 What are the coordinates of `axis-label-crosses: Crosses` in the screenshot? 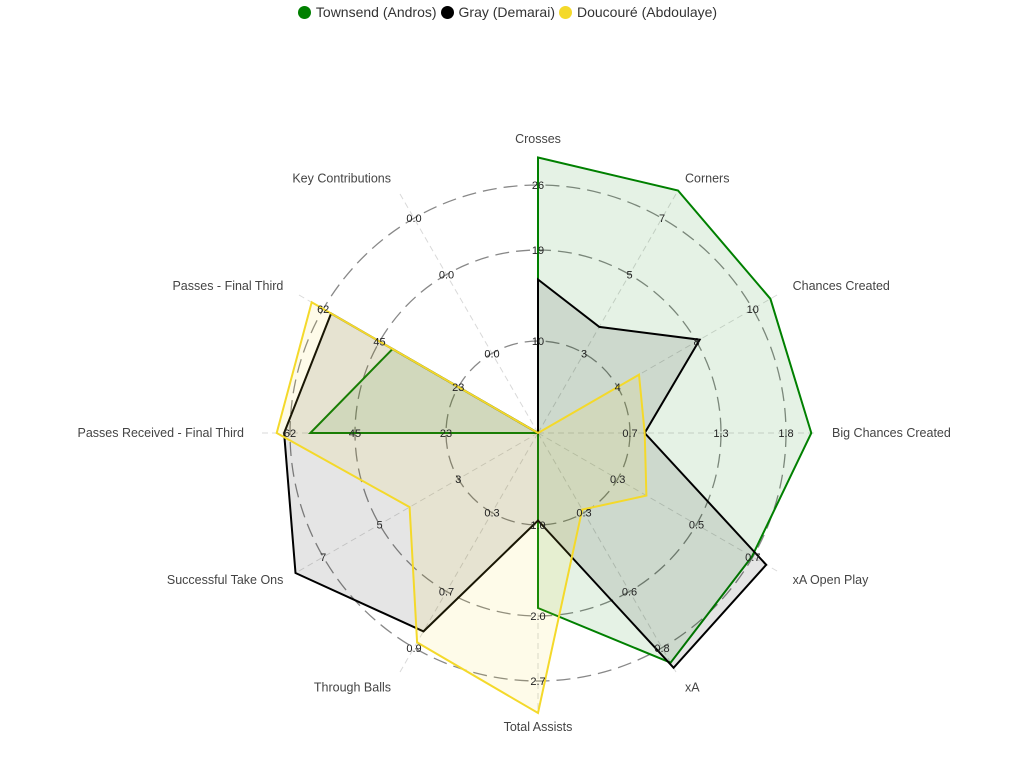 It's located at (538, 139).